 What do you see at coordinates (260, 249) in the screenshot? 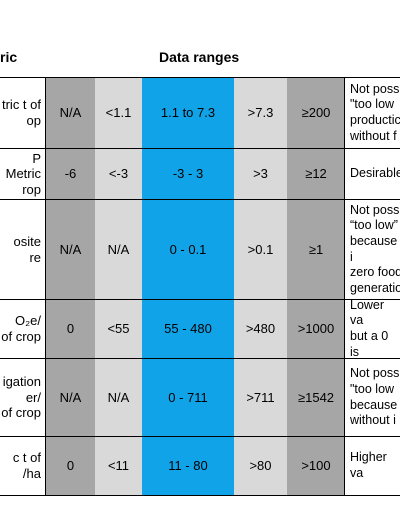
I see `range-cell: >0.1` at bounding box center [260, 249].